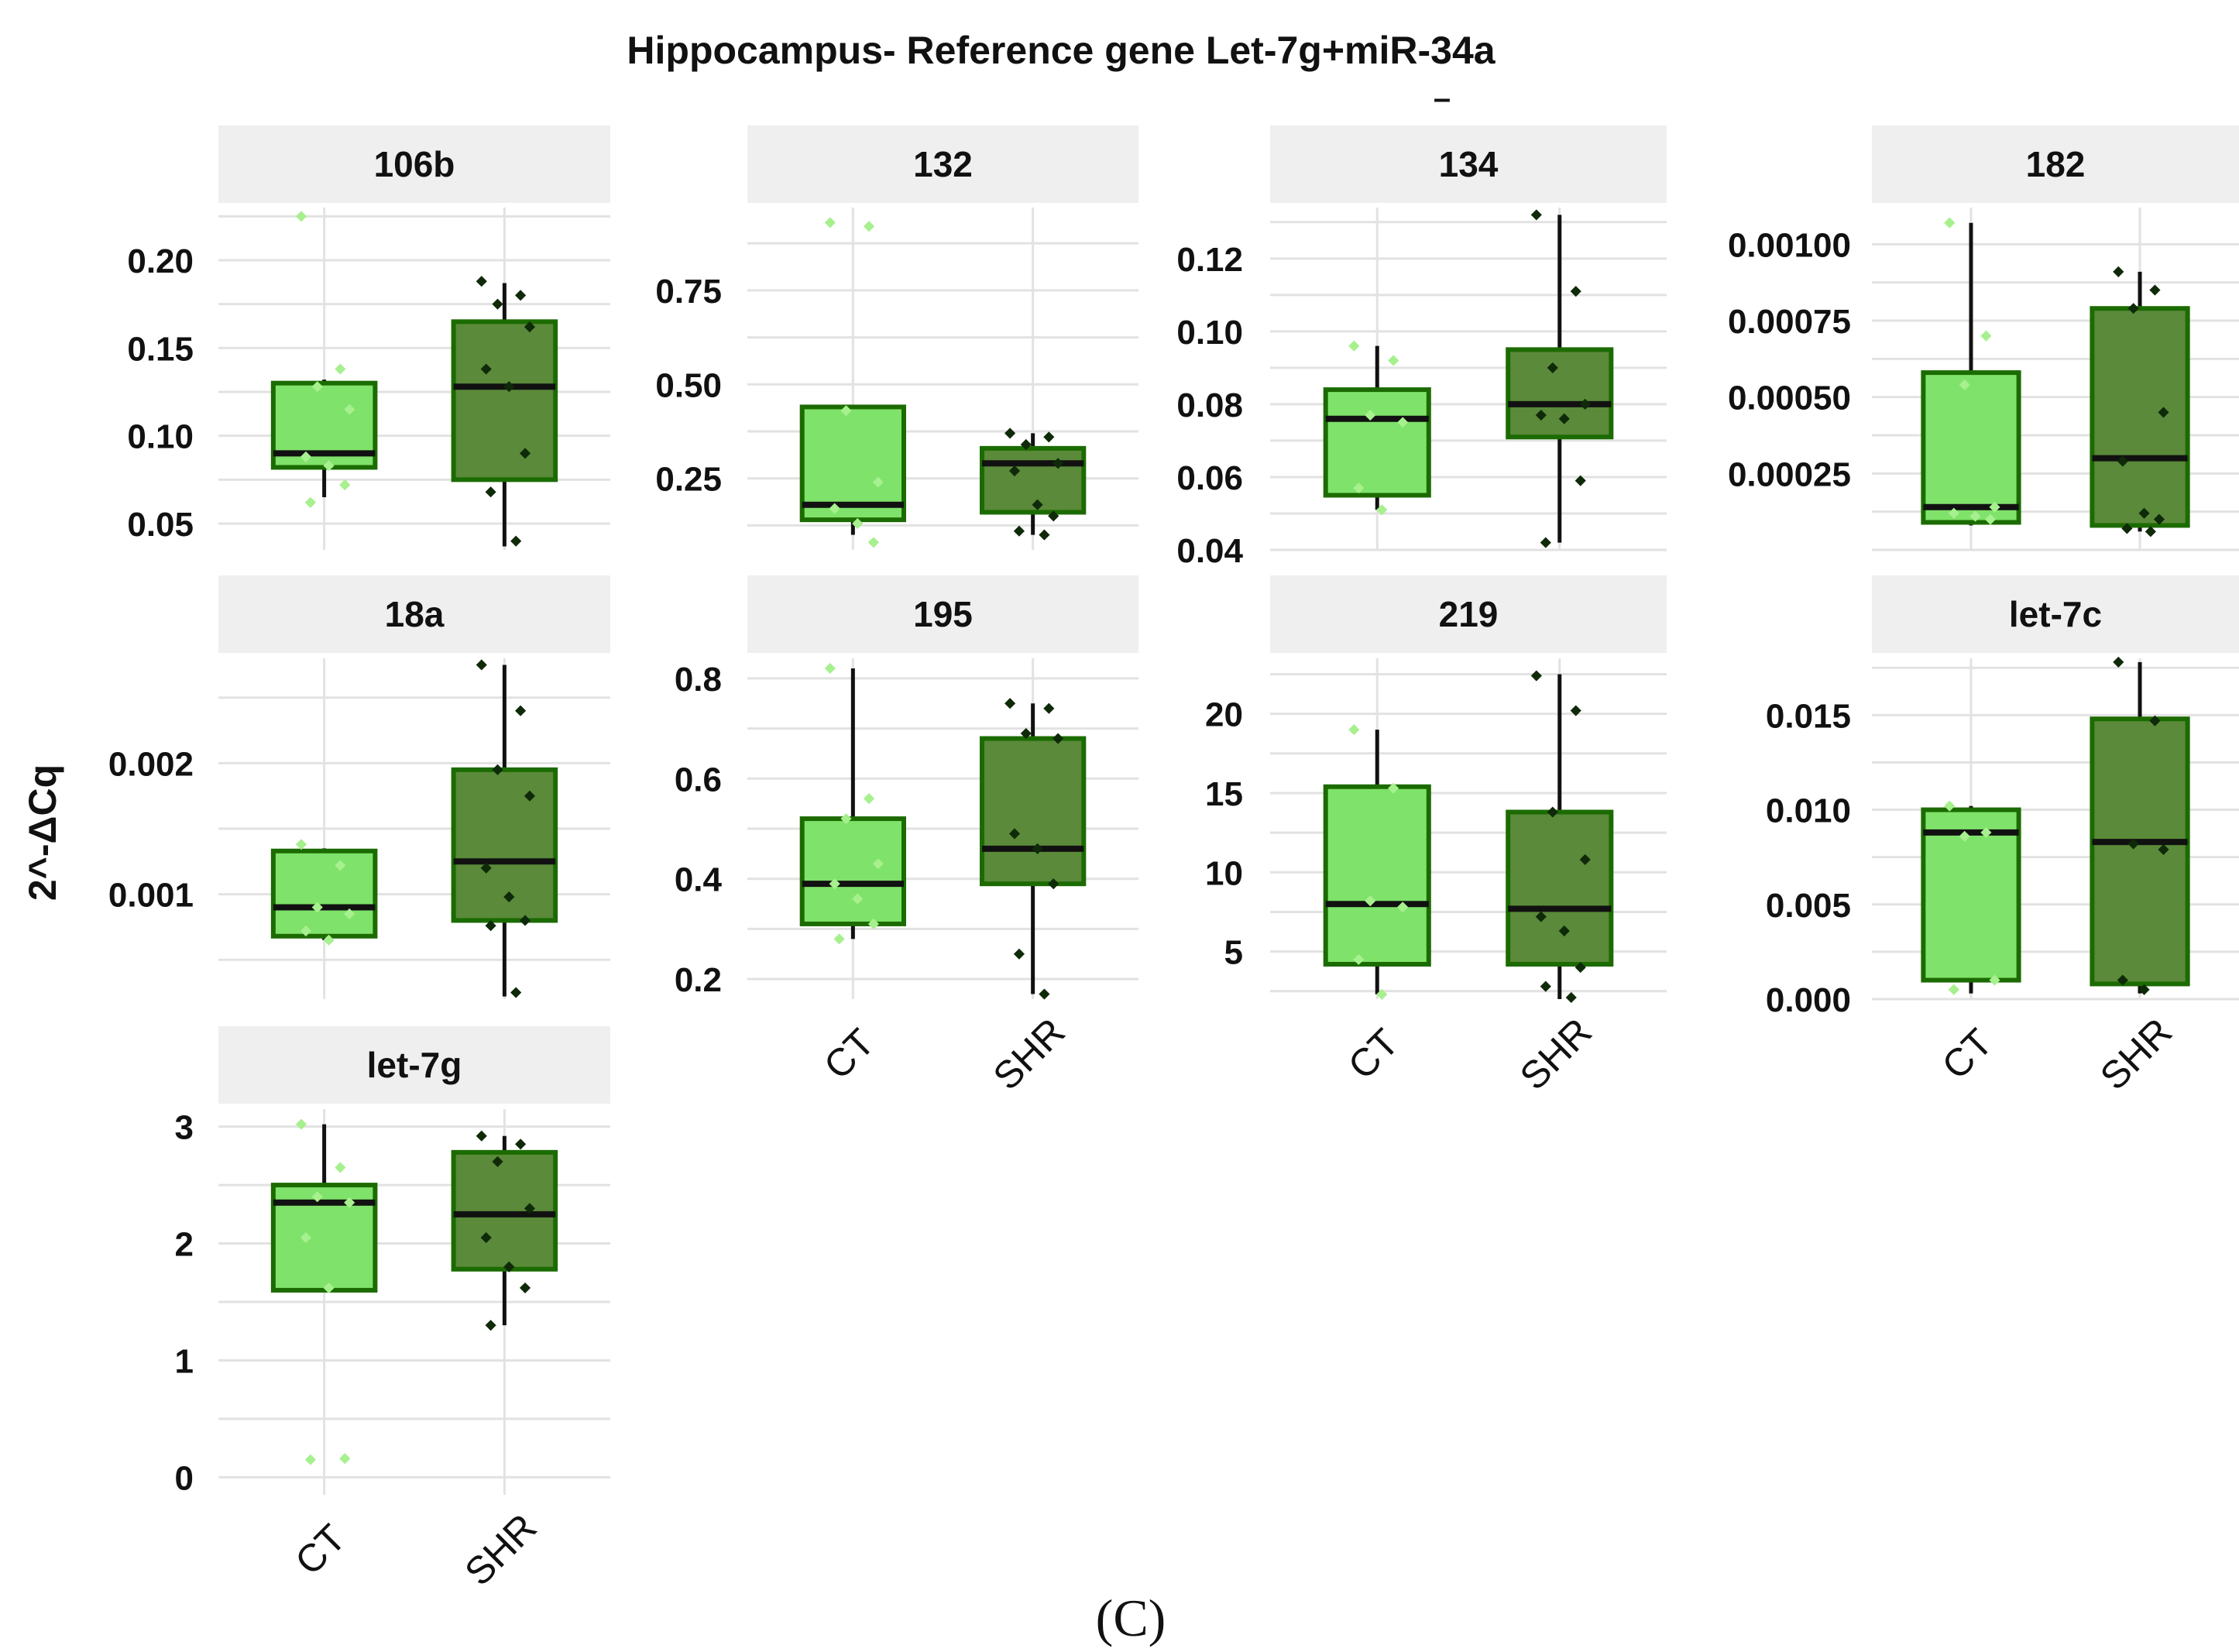 This screenshot has height=1652, width=2239. Describe the element at coordinates (943, 614) in the screenshot. I see `facet-title: 195` at that location.